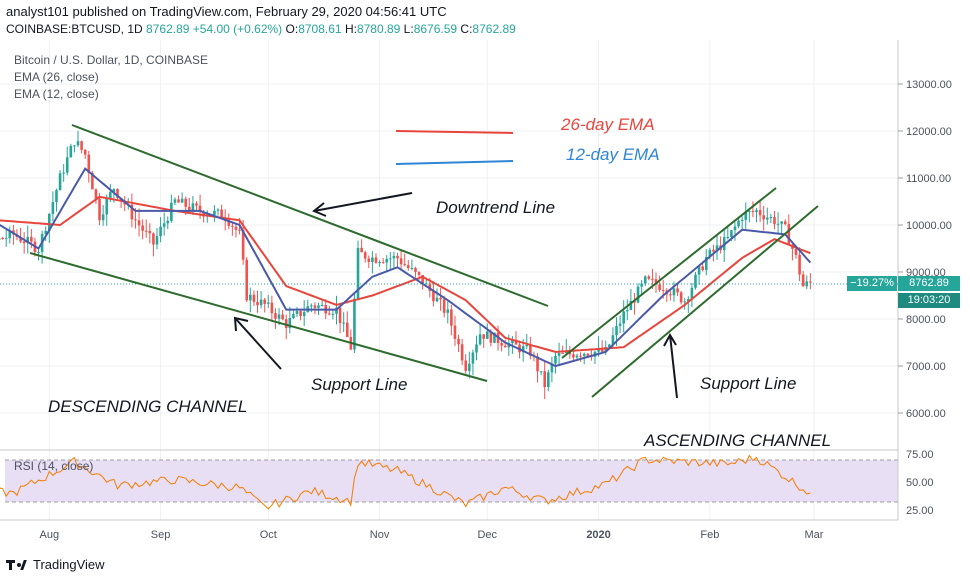 This screenshot has width=970, height=584. I want to click on rsi-band, so click(451, 481).